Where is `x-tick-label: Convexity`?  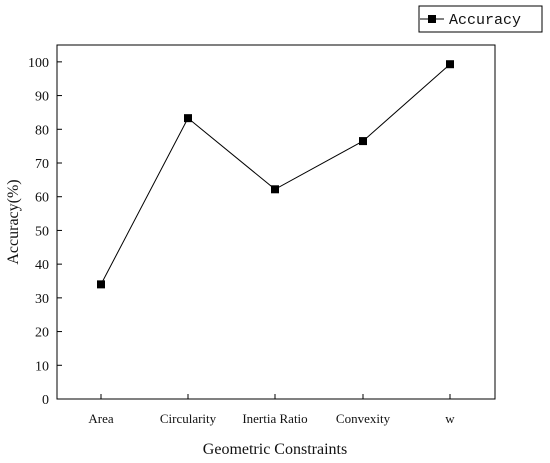 x-tick-label: Convexity is located at coordinates (363, 418).